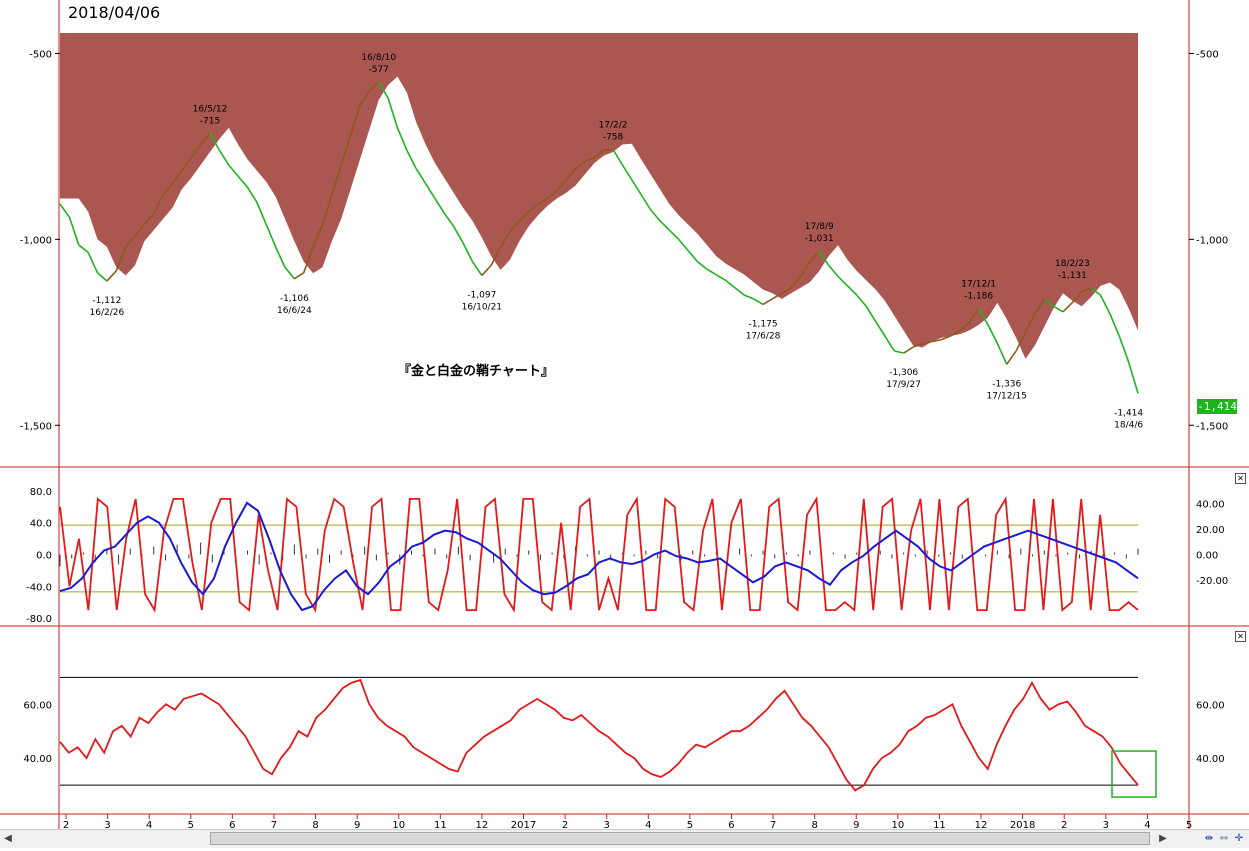 The height and width of the screenshot is (851, 1249). I want to click on x-tick-label: 8, so click(315, 825).